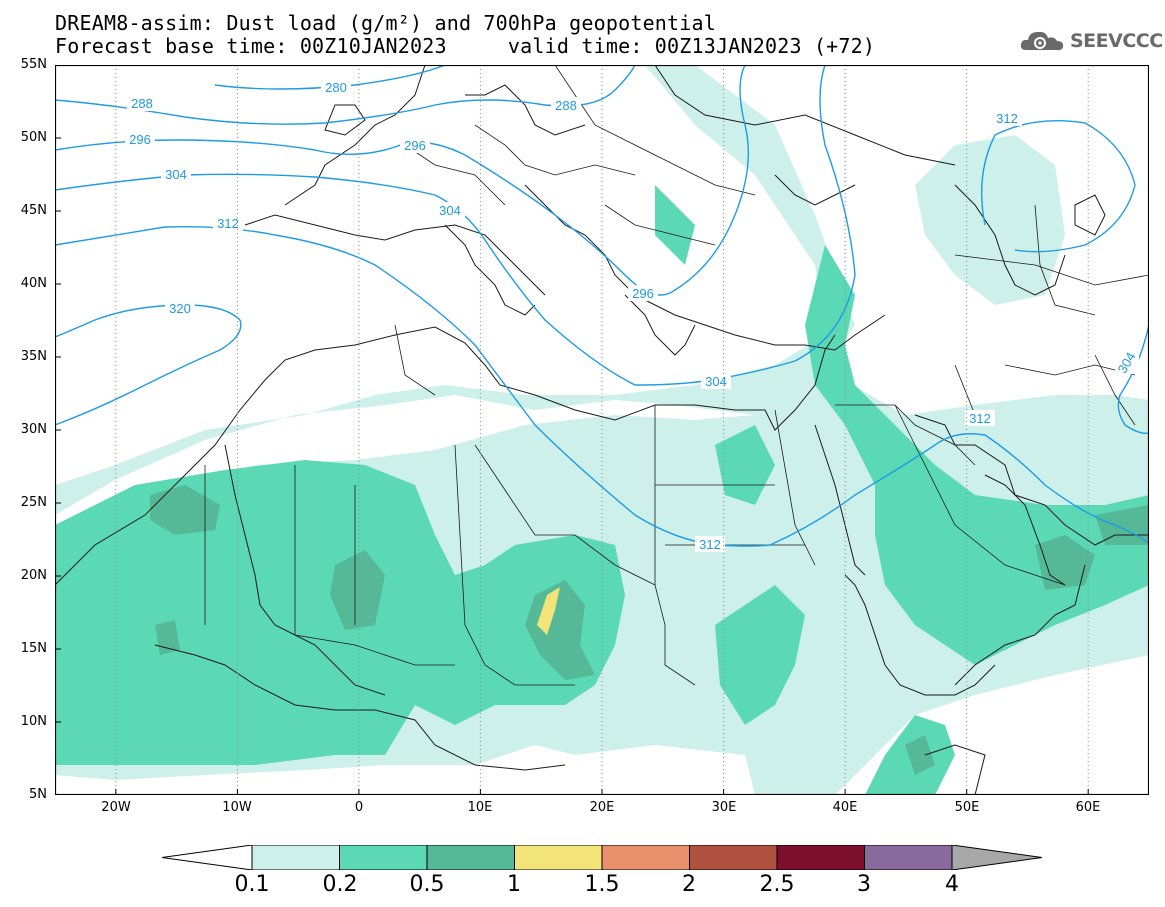  Describe the element at coordinates (33, 648) in the screenshot. I see `lat-label: 15N` at that location.